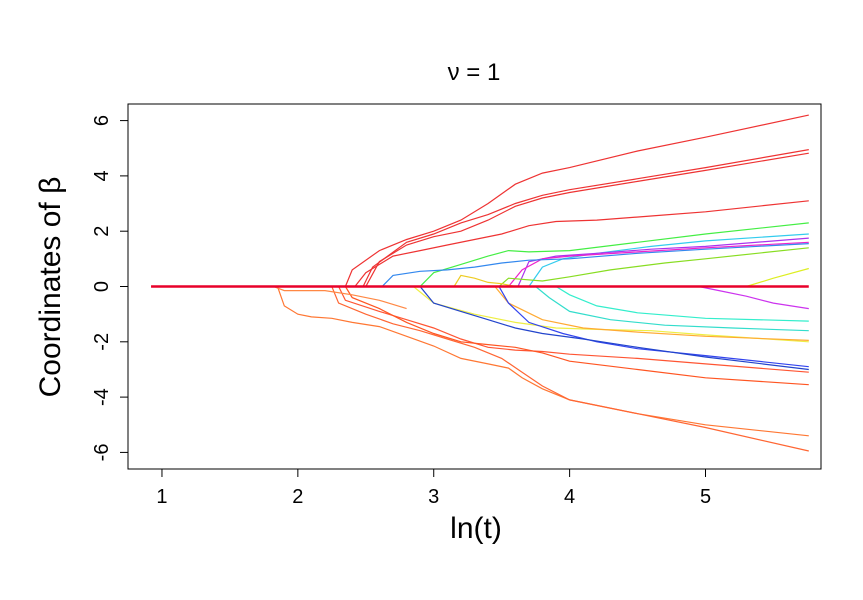  What do you see at coordinates (102, 231) in the screenshot?
I see `y-tick-label: 2` at bounding box center [102, 231].